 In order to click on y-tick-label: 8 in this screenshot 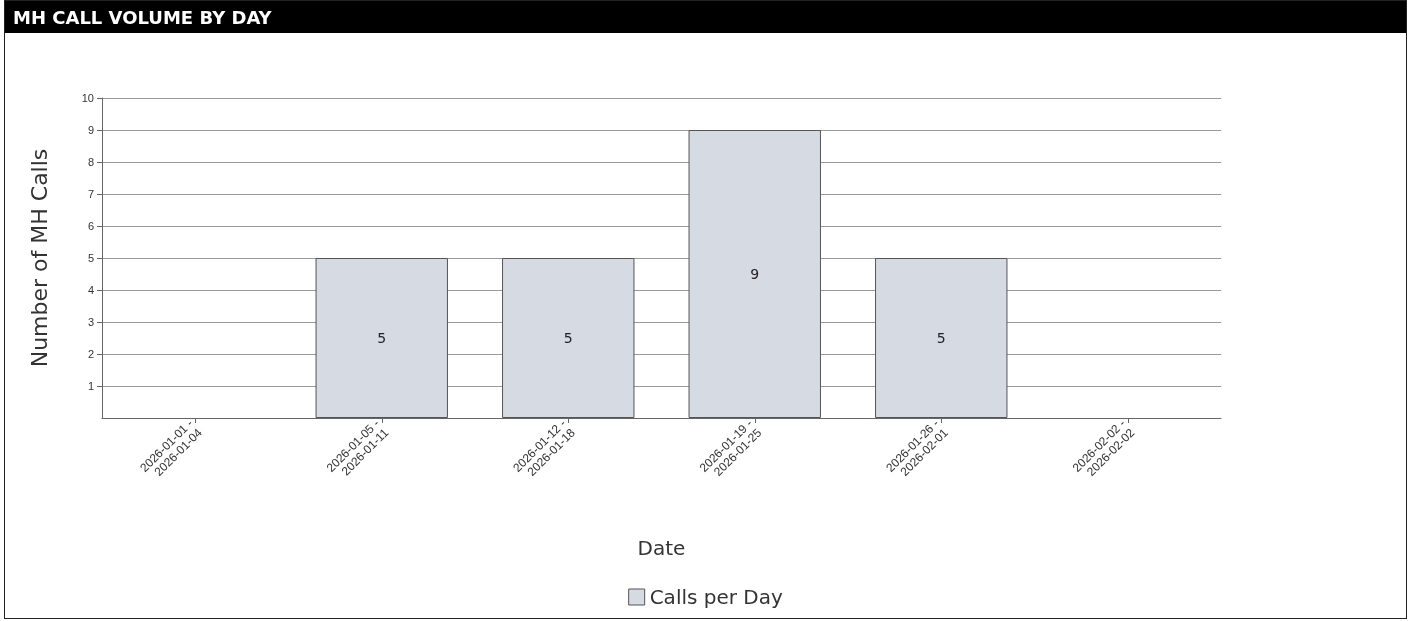, I will do `click(90, 162)`.